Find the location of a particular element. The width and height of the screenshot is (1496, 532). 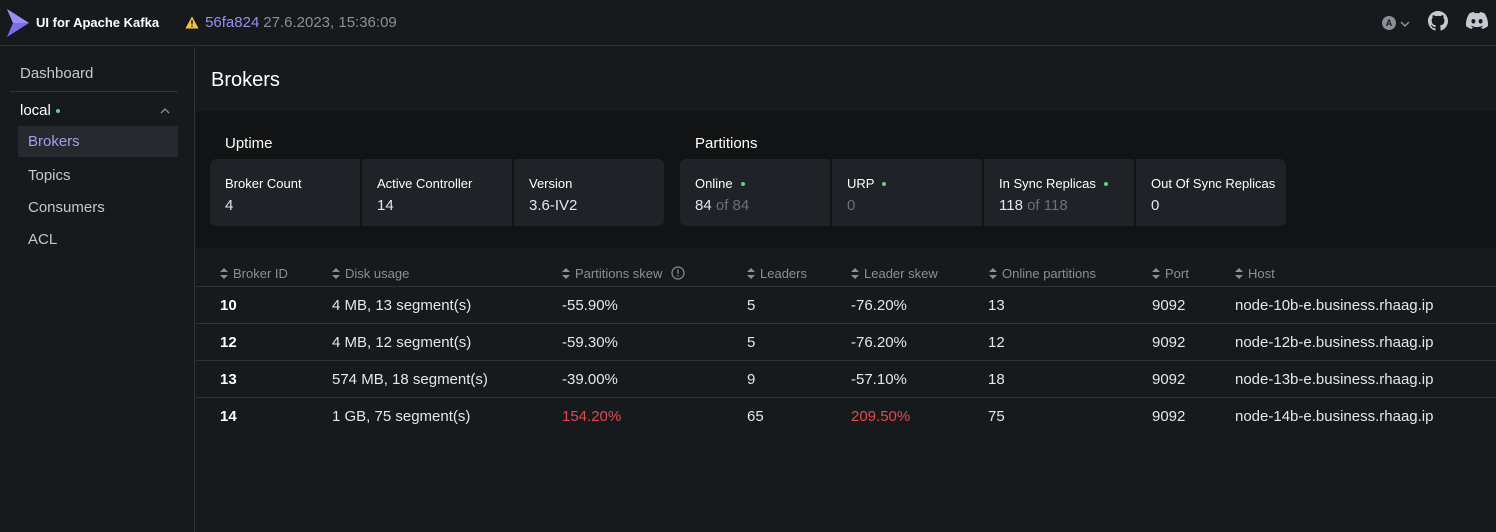

column-header-host: Host is located at coordinates (1255, 273).